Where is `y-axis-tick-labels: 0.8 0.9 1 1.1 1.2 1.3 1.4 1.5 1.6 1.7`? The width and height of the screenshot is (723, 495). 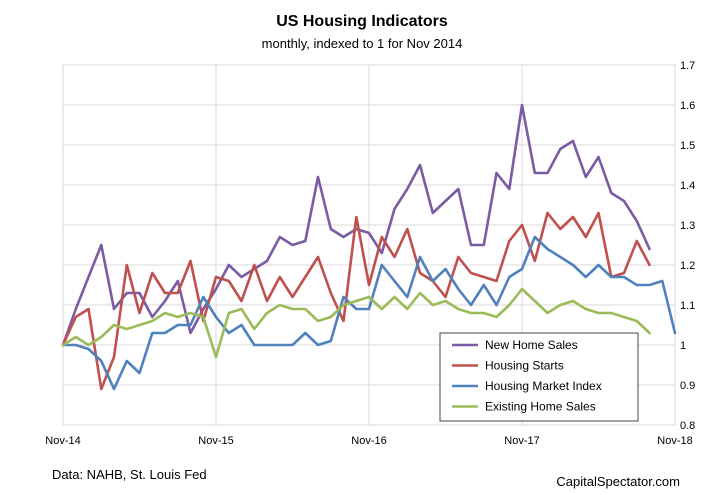 y-axis-tick-labels: 0.8 0.9 1 1.1 1.2 1.3 1.4 1.5 1.6 1.7 is located at coordinates (687, 246).